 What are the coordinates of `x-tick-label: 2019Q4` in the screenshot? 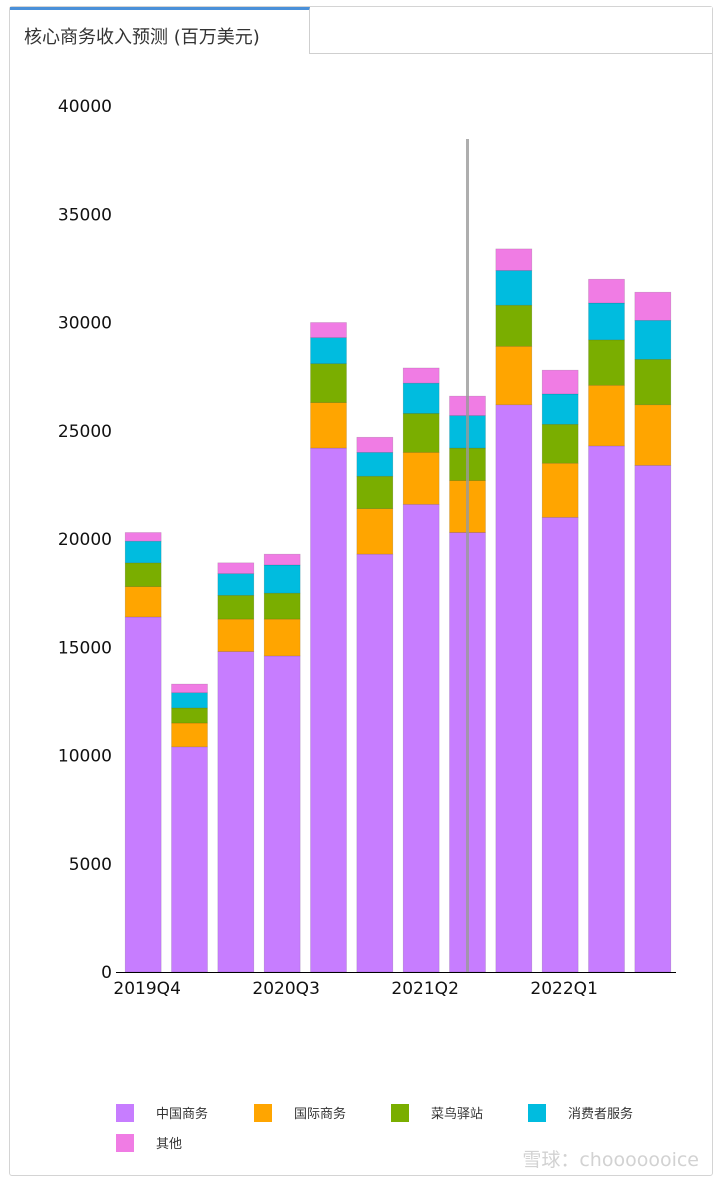 It's located at (146, 989).